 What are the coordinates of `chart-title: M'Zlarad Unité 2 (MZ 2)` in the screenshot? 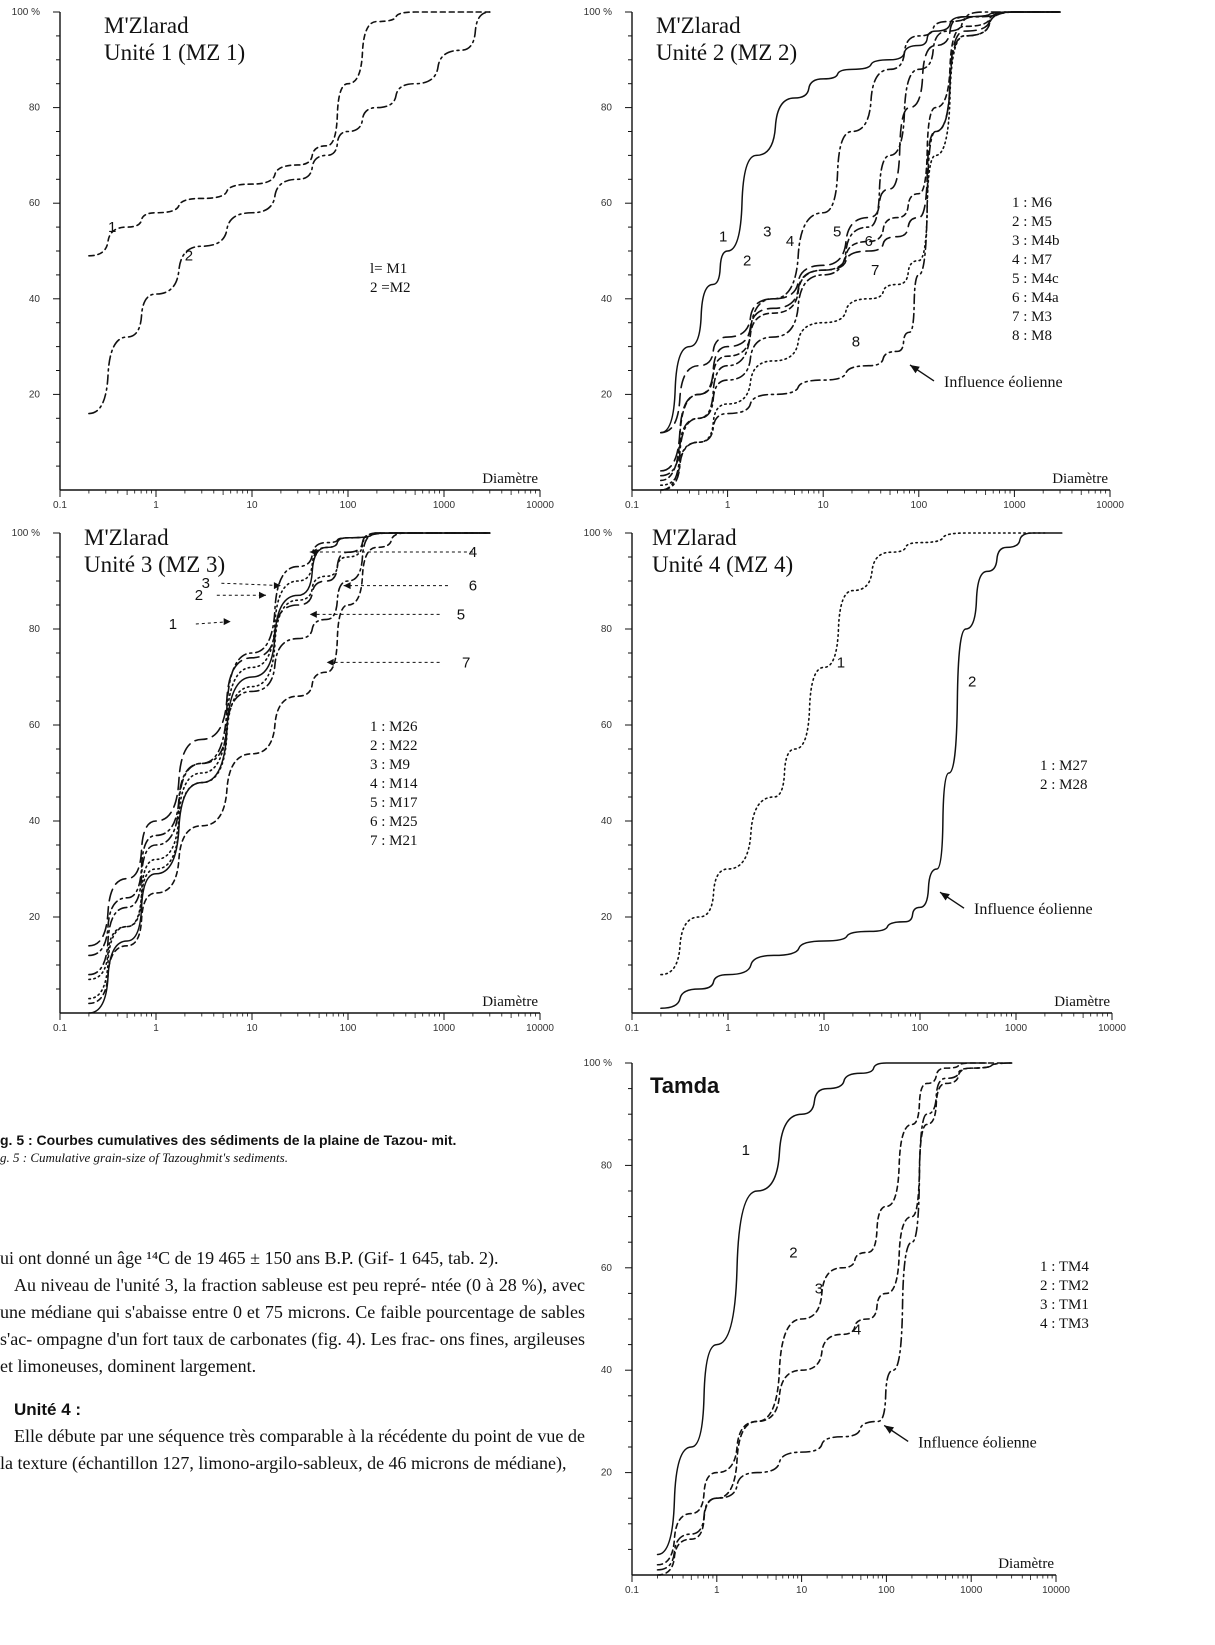 It's located at (727, 39).